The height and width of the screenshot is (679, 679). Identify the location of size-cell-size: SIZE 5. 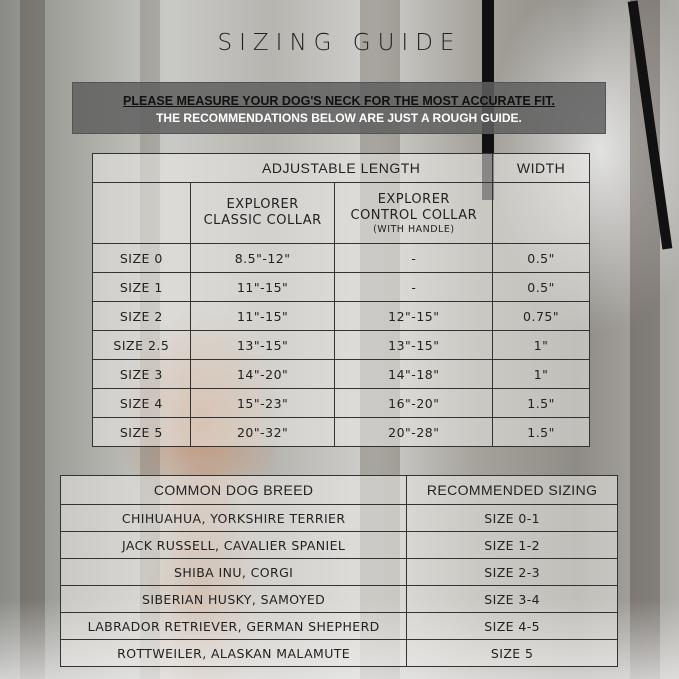
(141, 432).